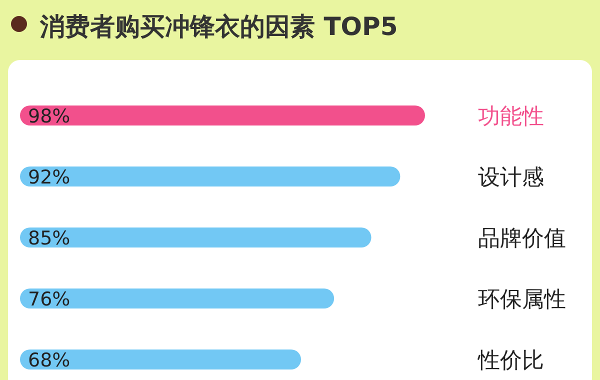 The height and width of the screenshot is (380, 600). Describe the element at coordinates (218, 26) in the screenshot. I see `chart-title: 消费者购买冲锋衣的因素 TOP5` at that location.